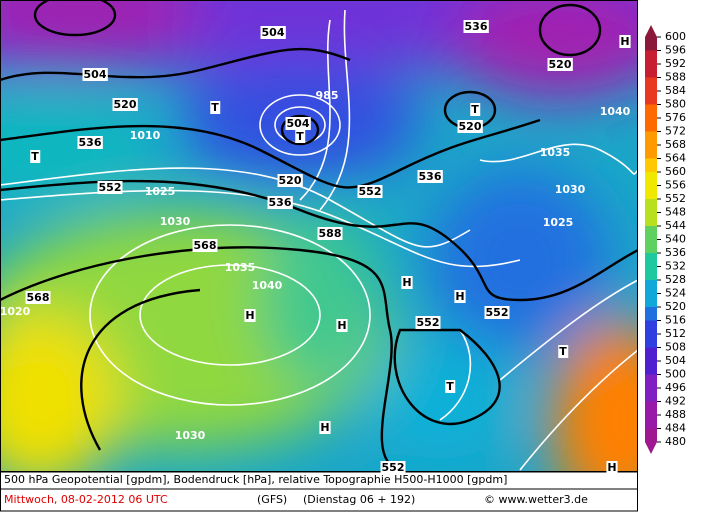 The height and width of the screenshot is (513, 704). Describe the element at coordinates (675, 63) in the screenshot. I see `colorbar-label: 592` at that location.